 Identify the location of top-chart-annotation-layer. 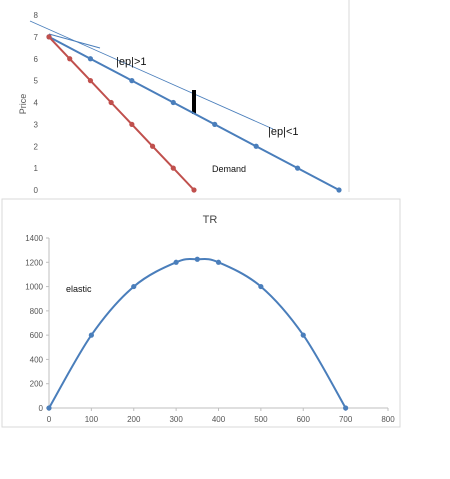
(151, 75).